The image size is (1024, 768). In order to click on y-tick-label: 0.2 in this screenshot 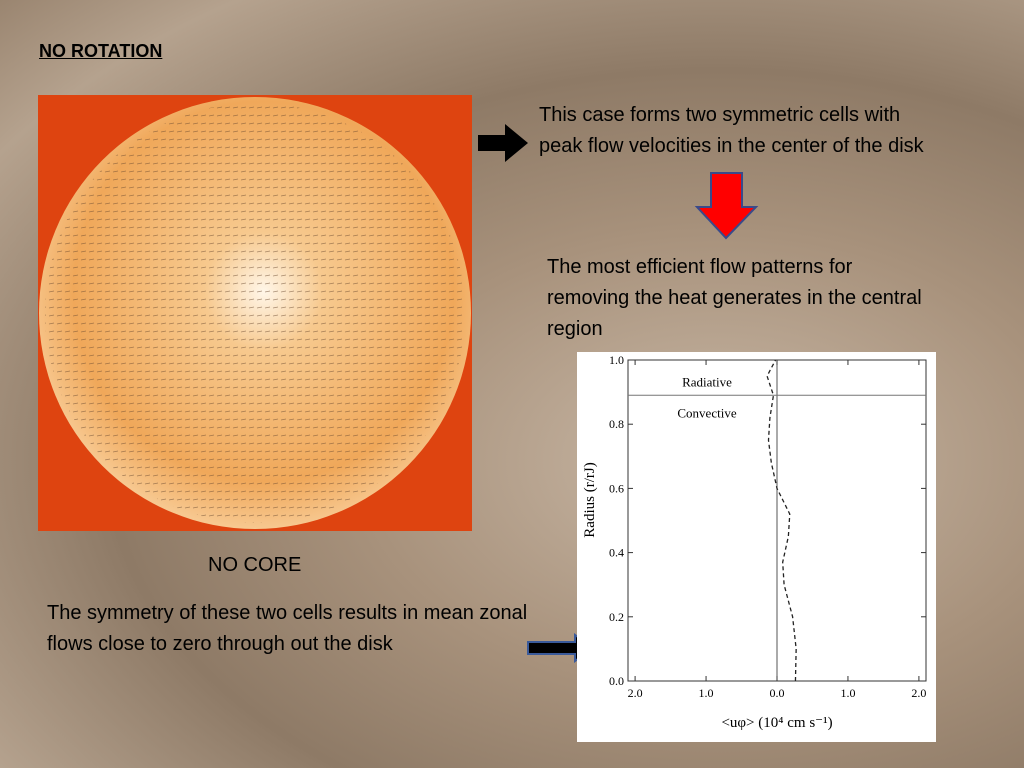, I will do `click(616, 617)`.